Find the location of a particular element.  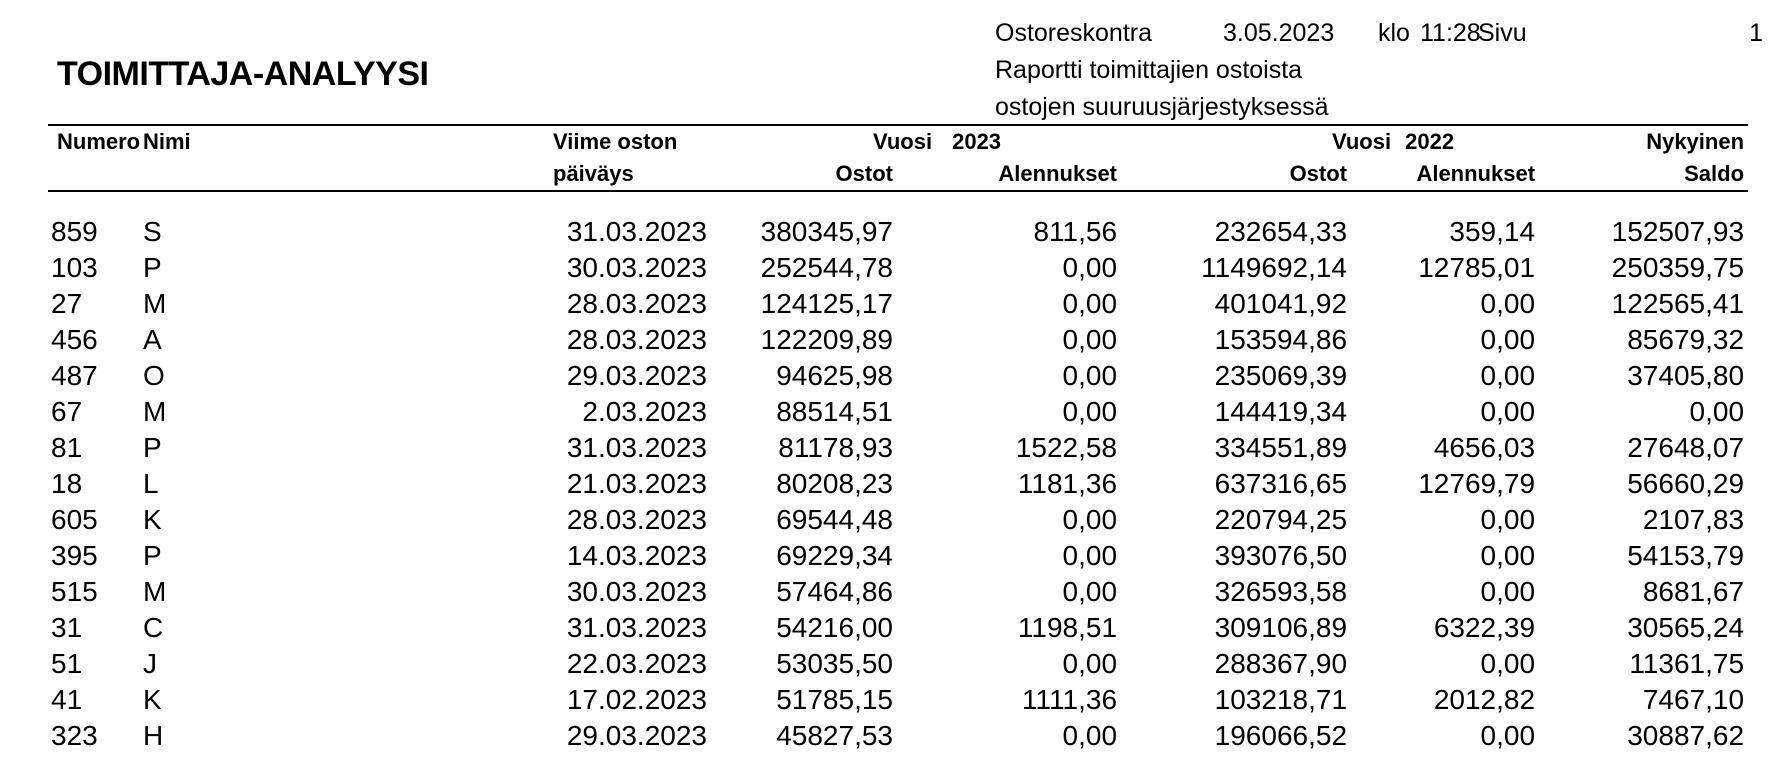

cell-ostot-2022: 196066,52 is located at coordinates (1281, 735).